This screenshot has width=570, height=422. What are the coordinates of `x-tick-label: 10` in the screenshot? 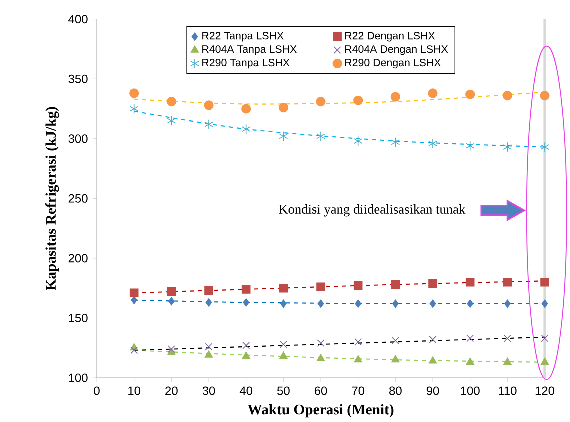 It's located at (134, 391).